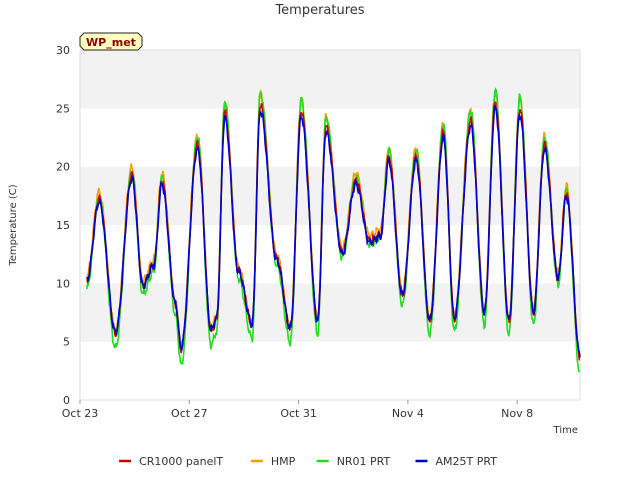 This screenshot has height=480, width=640. Describe the element at coordinates (467, 461) in the screenshot. I see `legend-label: AM25T PRT` at that location.